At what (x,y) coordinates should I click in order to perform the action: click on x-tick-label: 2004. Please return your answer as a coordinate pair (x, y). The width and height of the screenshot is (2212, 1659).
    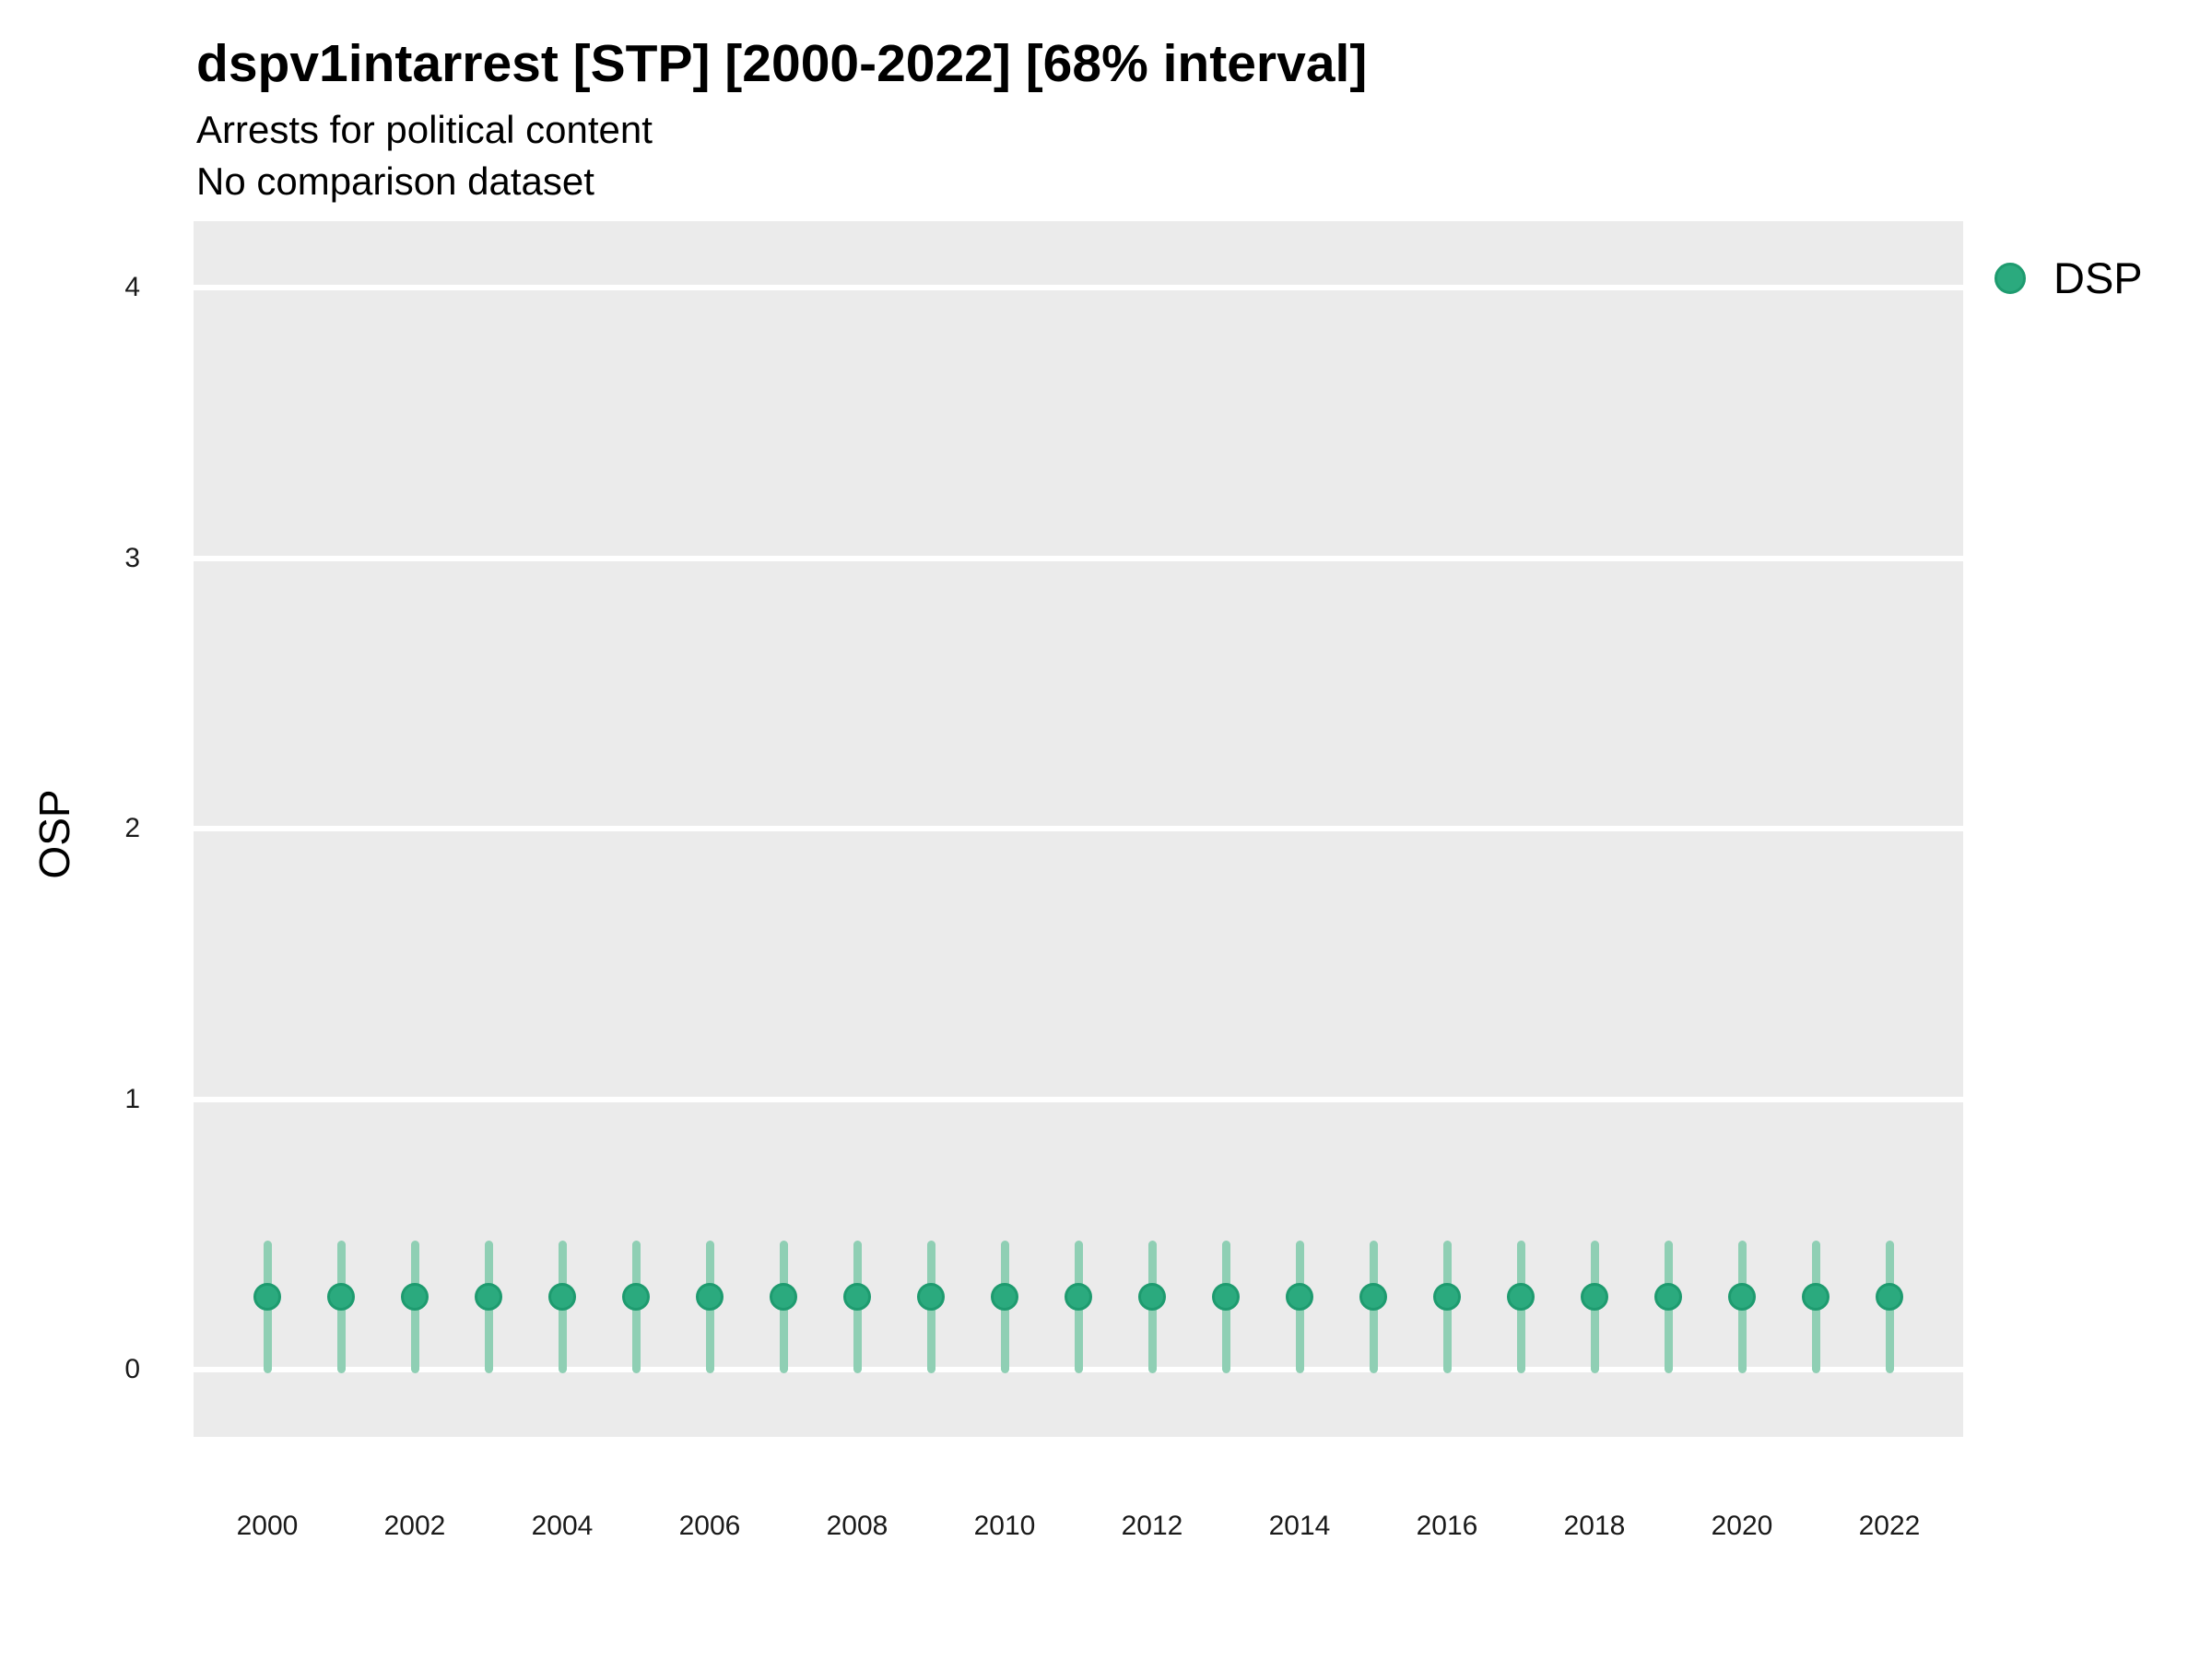
    Looking at the image, I should click on (562, 1526).